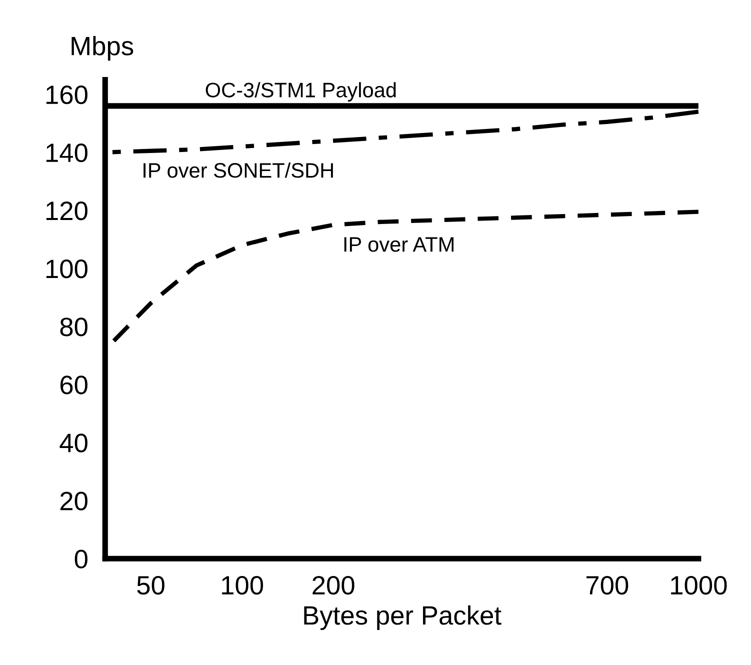  I want to click on x-tick-label: 700, so click(607, 585).